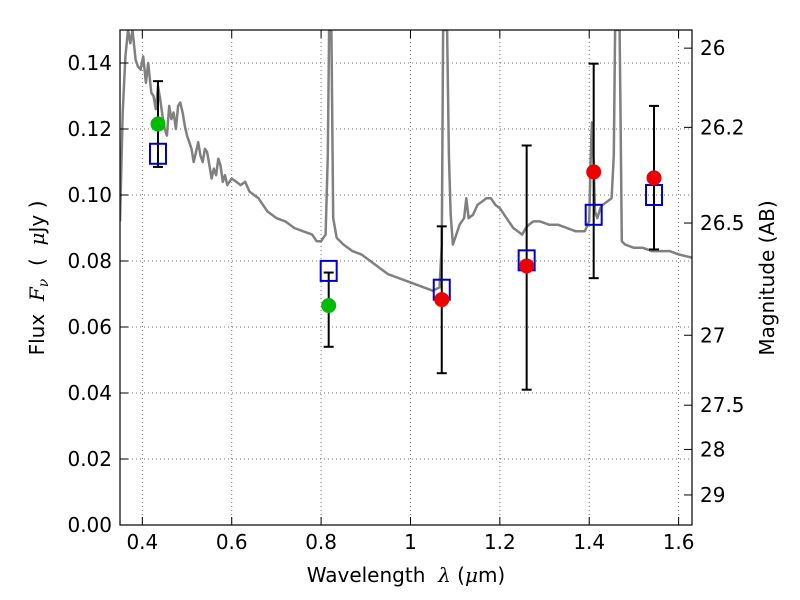 This screenshot has width=800, height=600. What do you see at coordinates (767, 277) in the screenshot?
I see `right-axis-title: Magnitude (AB)` at bounding box center [767, 277].